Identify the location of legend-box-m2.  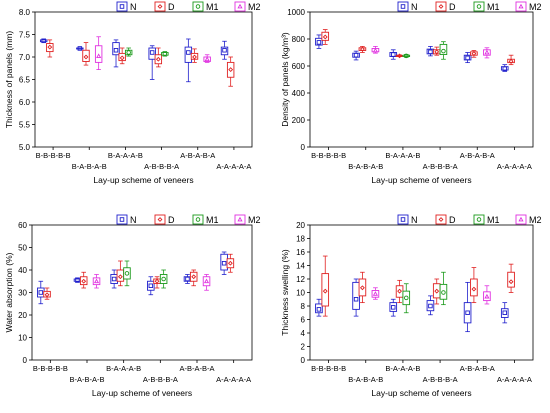
(240, 6).